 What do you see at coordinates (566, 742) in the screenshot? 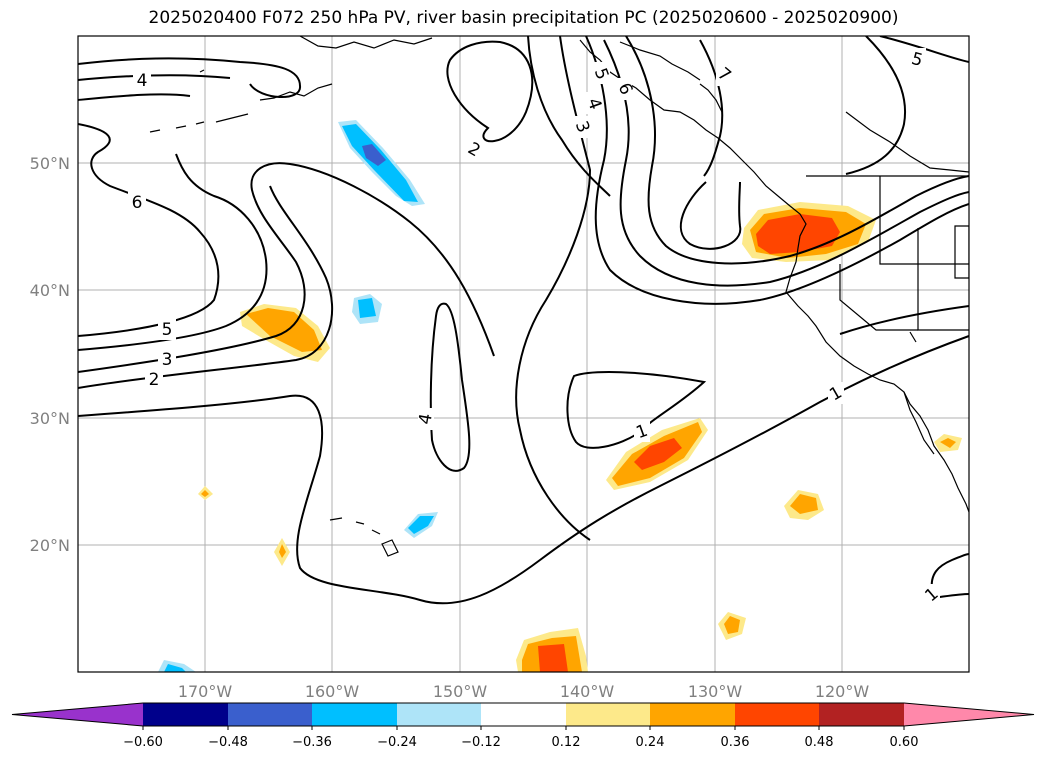
I see `colorbar-tick-label: 0.12` at bounding box center [566, 742].